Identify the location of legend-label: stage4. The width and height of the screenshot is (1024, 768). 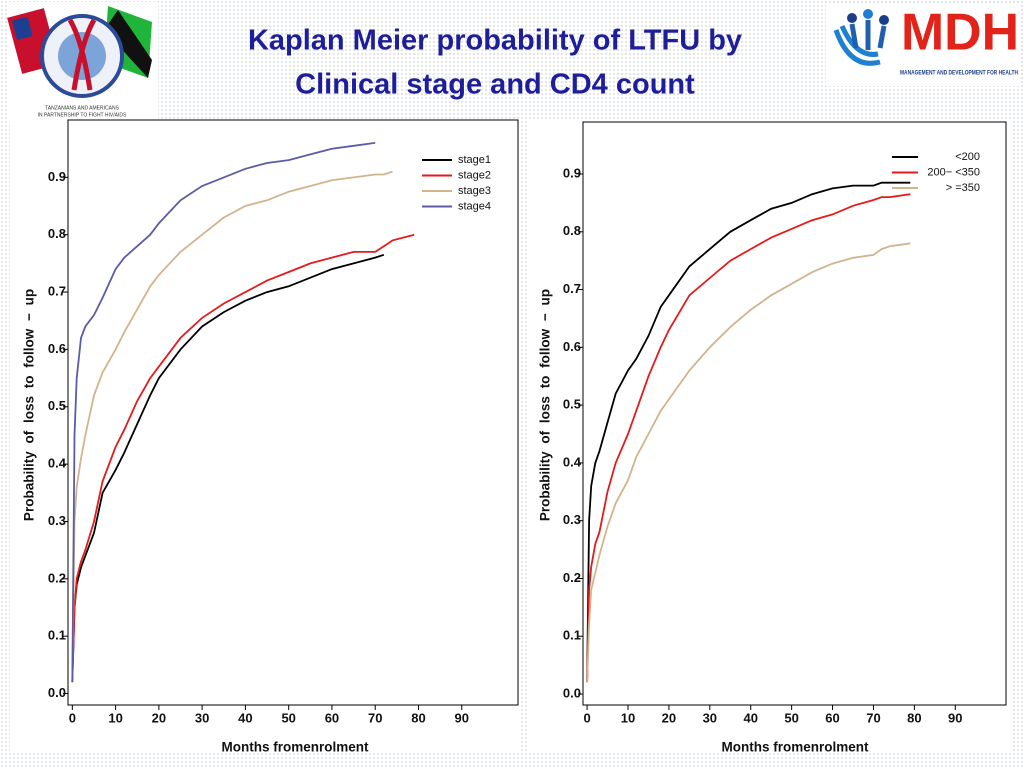
(474, 206).